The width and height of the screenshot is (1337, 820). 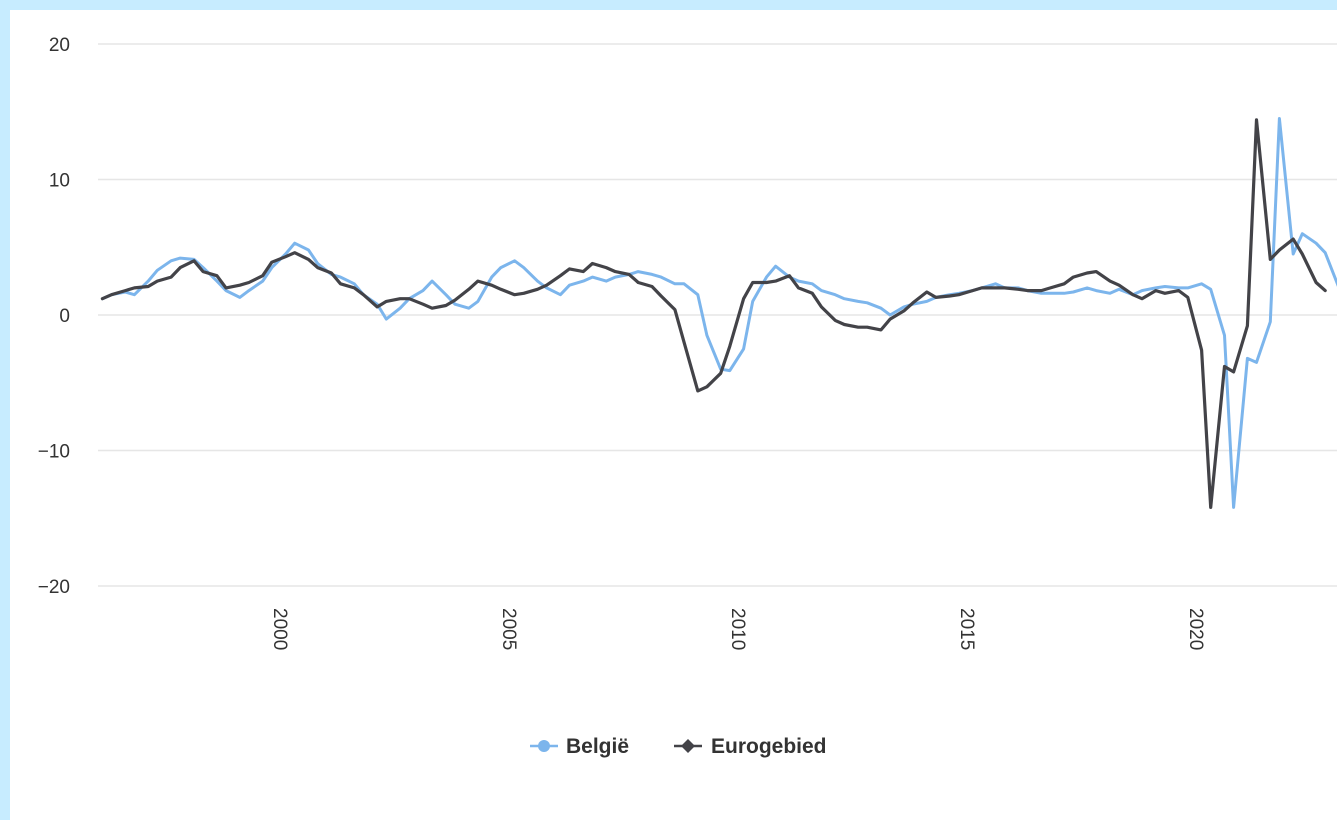 What do you see at coordinates (597, 746) in the screenshot?
I see `legend-label-belgie: België` at bounding box center [597, 746].